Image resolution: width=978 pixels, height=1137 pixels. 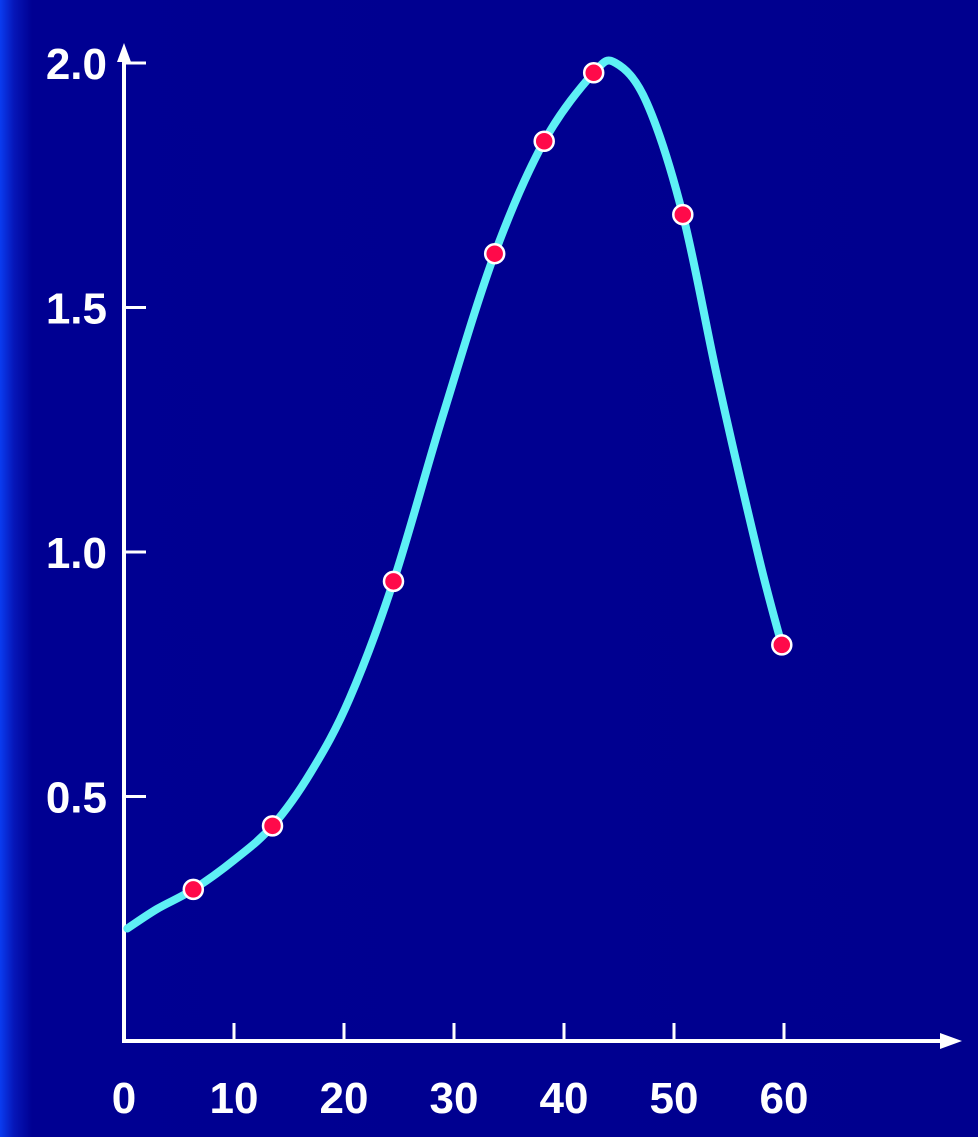 I want to click on x-tick-label: 50, so click(x=674, y=1098).